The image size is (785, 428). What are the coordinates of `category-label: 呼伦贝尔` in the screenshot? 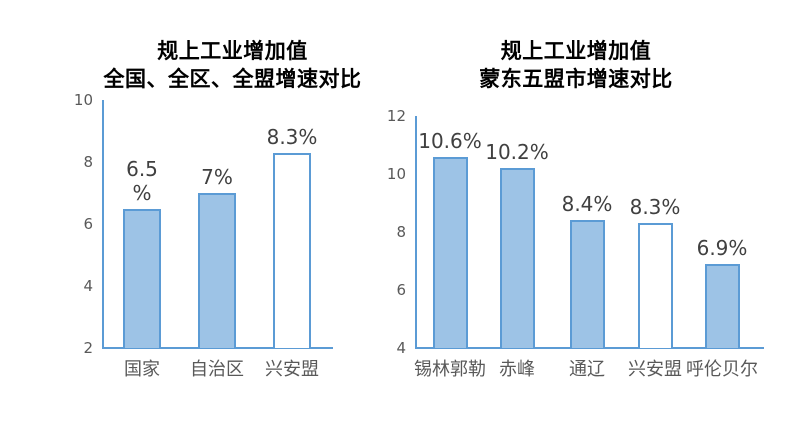 It's located at (722, 369).